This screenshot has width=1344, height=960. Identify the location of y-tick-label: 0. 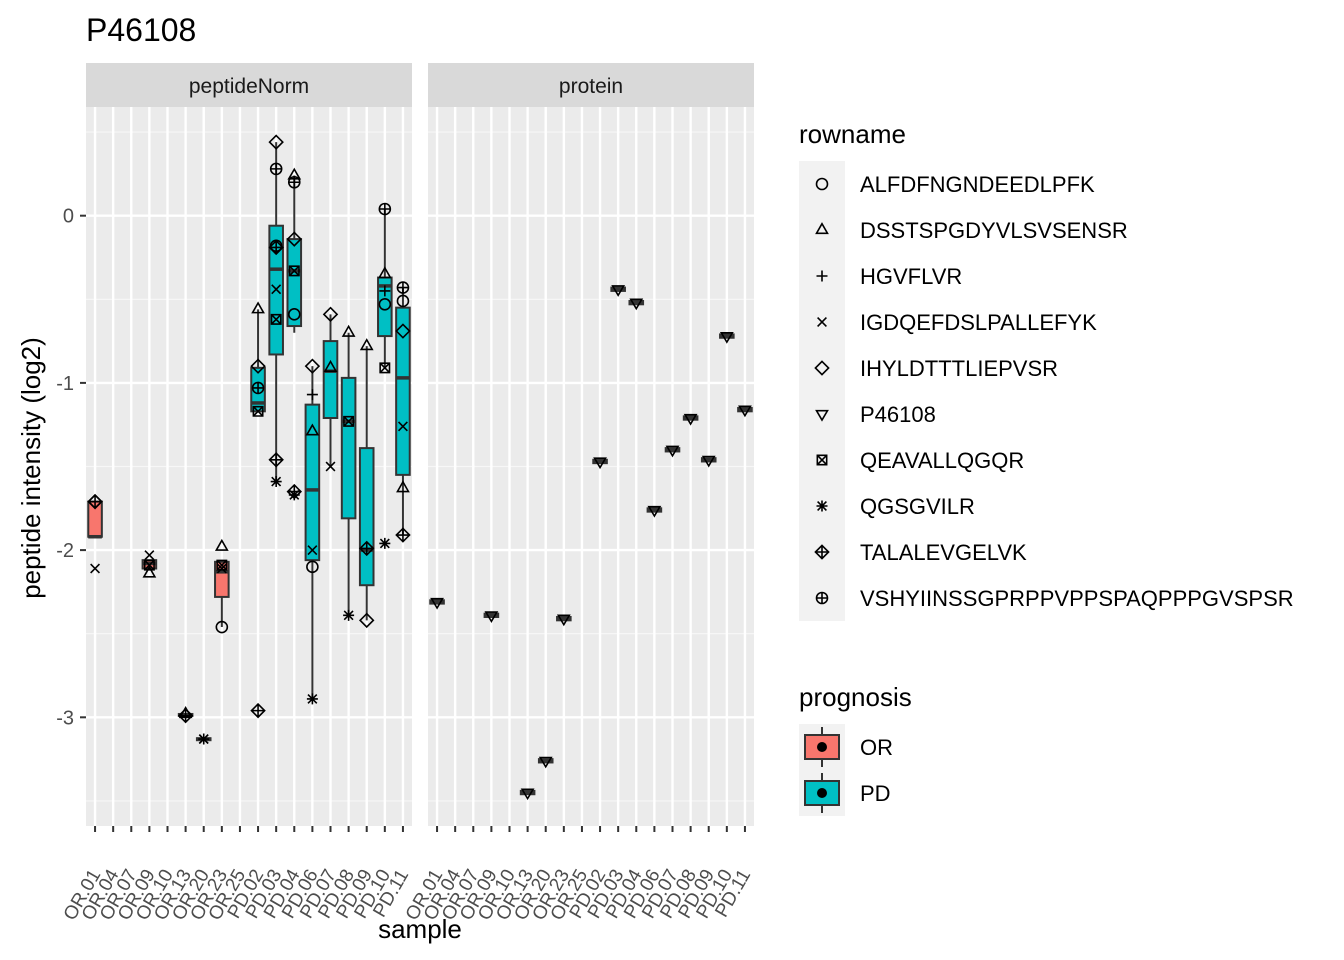
(68, 217).